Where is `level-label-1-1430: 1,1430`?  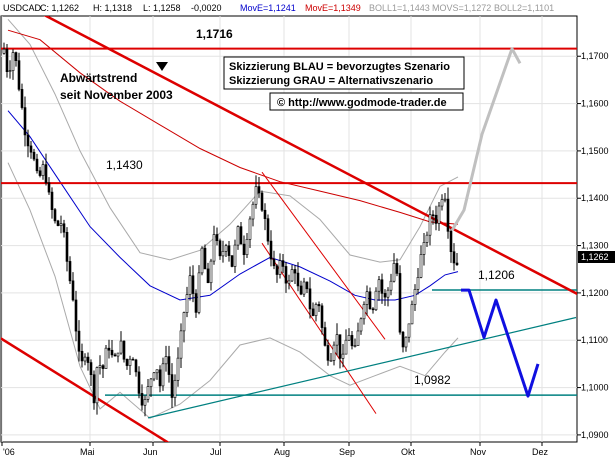 level-label-1-1430: 1,1430 is located at coordinates (124, 165).